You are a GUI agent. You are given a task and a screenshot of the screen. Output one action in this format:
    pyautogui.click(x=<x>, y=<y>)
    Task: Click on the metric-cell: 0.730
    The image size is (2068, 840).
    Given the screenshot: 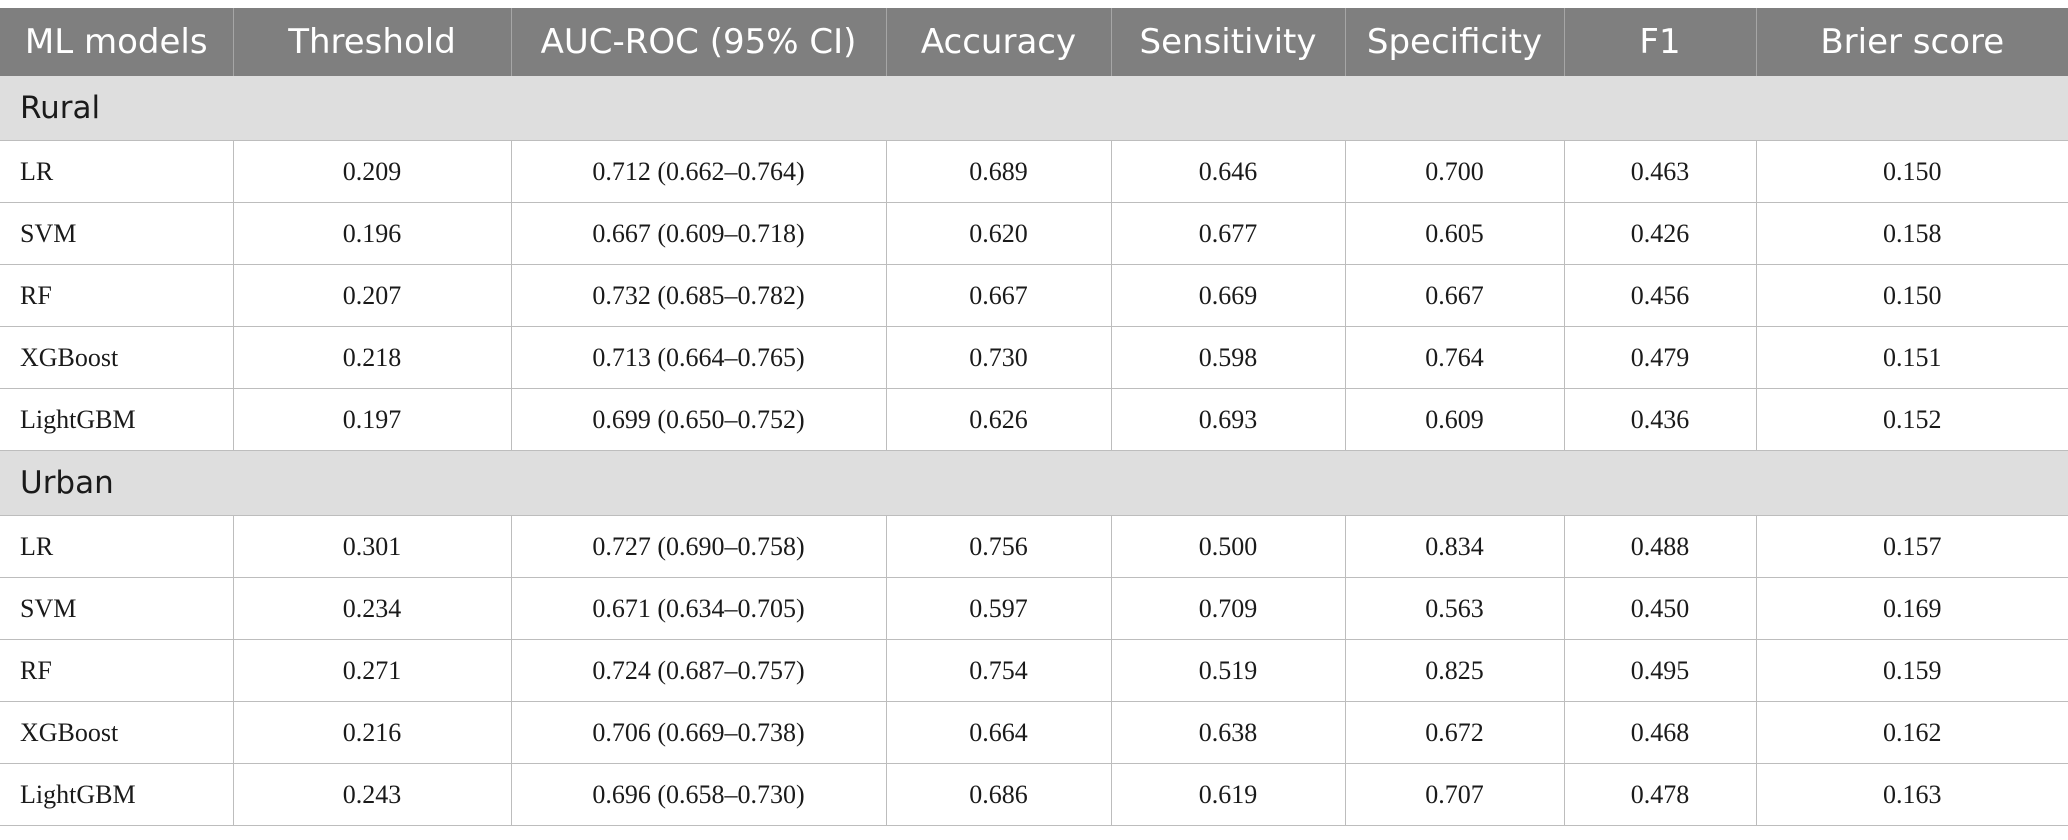 What is the action you would take?
    pyautogui.click(x=999, y=357)
    